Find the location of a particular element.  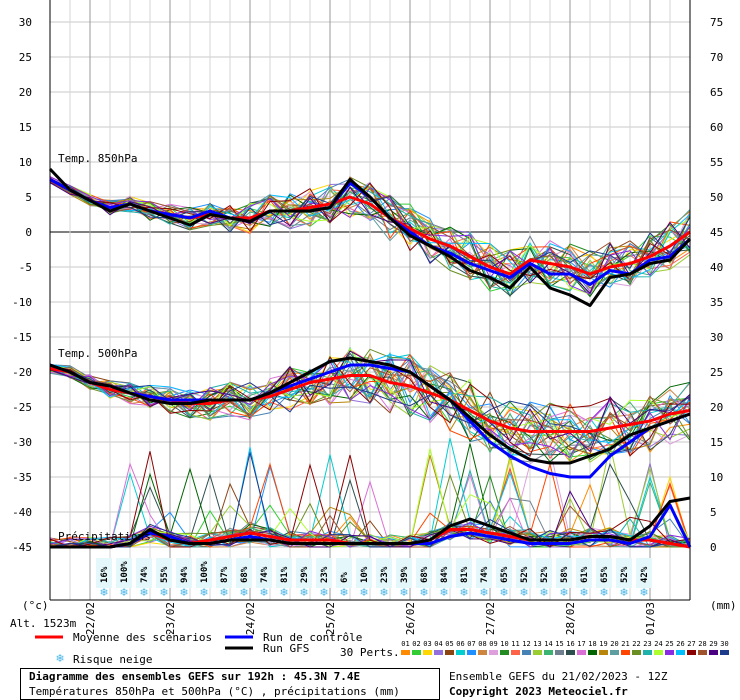

snow-risk-value: 10% is located at coordinates (365, 574).